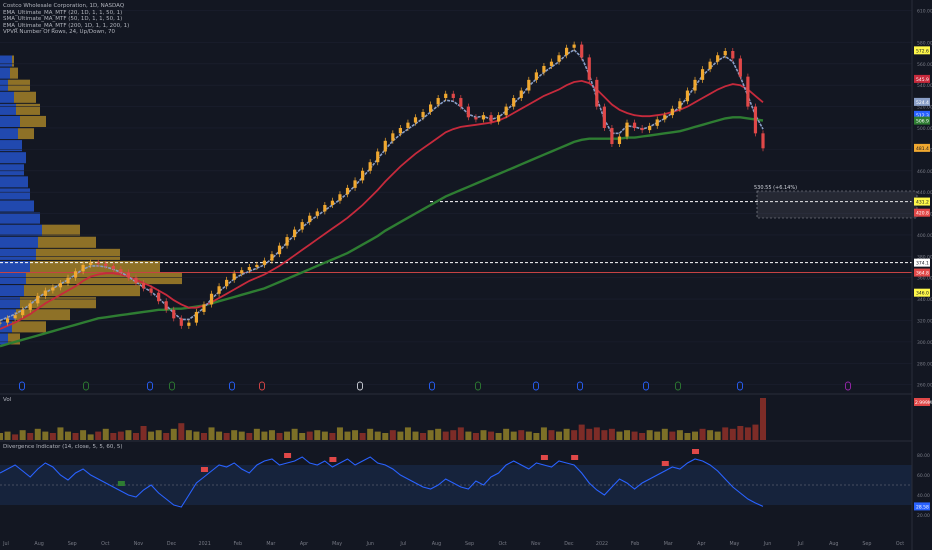  Describe the element at coordinates (105, 544) in the screenshot. I see `time-tick: Oct` at that location.